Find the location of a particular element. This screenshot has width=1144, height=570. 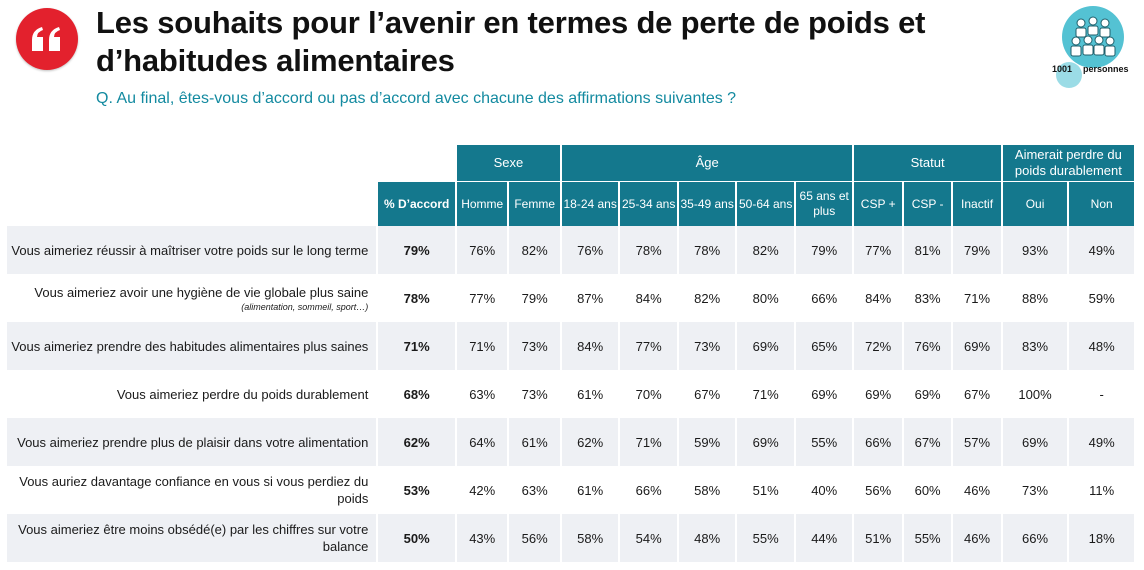

cell-value: 60% is located at coordinates (927, 490).